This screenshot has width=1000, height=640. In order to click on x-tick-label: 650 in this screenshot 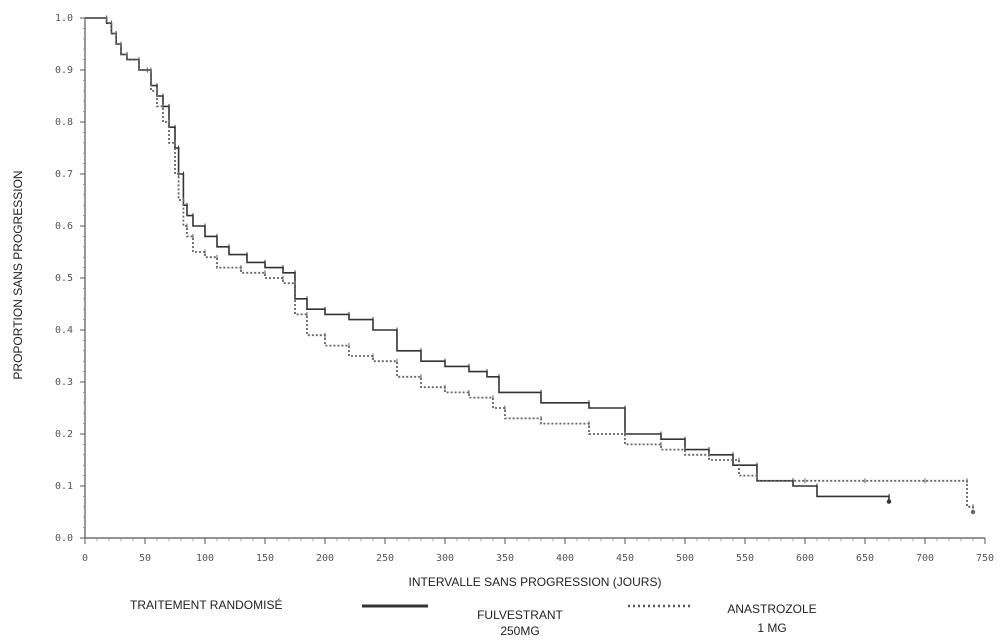, I will do `click(865, 558)`.